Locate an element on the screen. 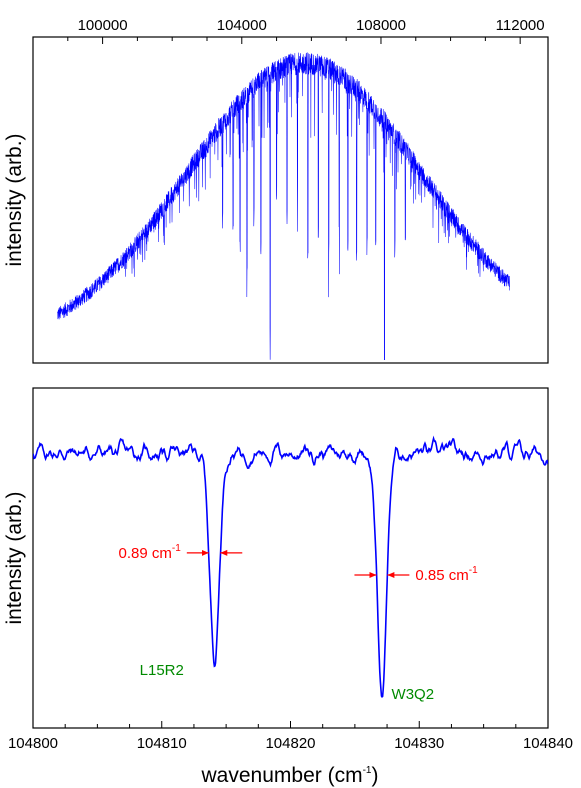 The width and height of the screenshot is (581, 788). bottom-x-tick-label: 104830 is located at coordinates (419, 743).